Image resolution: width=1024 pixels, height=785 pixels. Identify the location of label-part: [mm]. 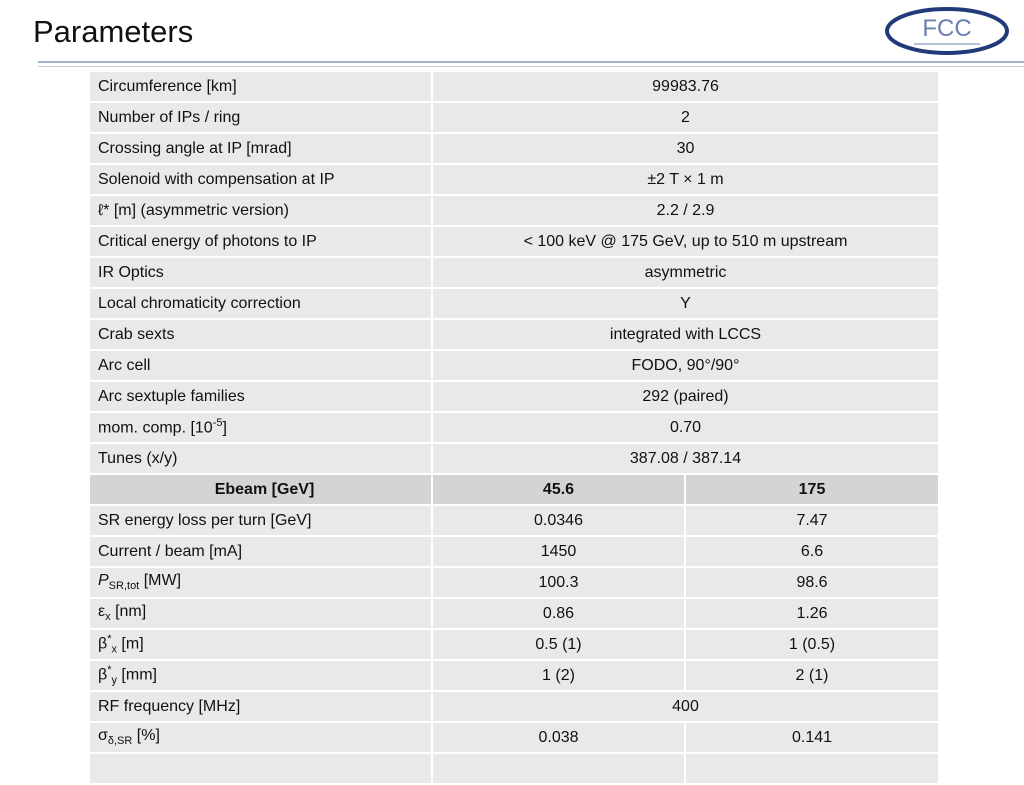
(136, 675).